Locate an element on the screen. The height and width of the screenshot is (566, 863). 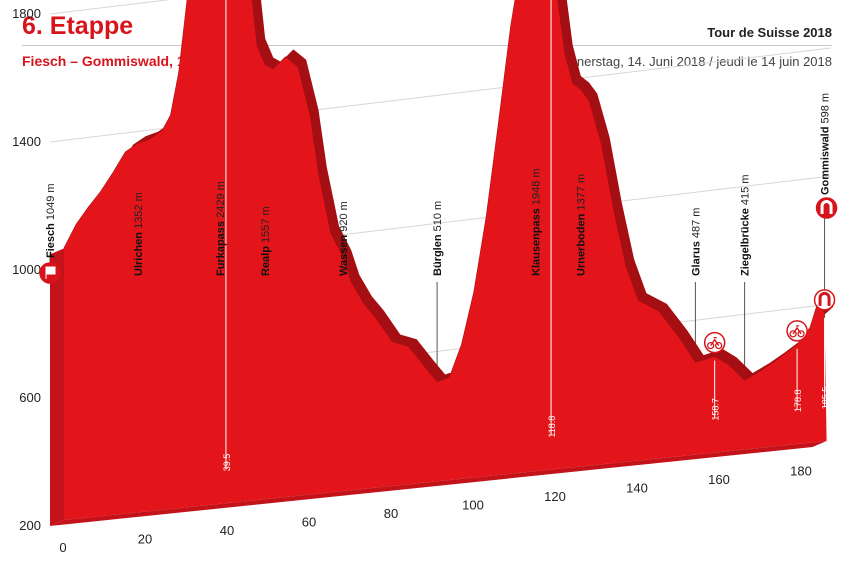
waypoint-label: Ulrichen 1352 m is located at coordinates (139, 234).